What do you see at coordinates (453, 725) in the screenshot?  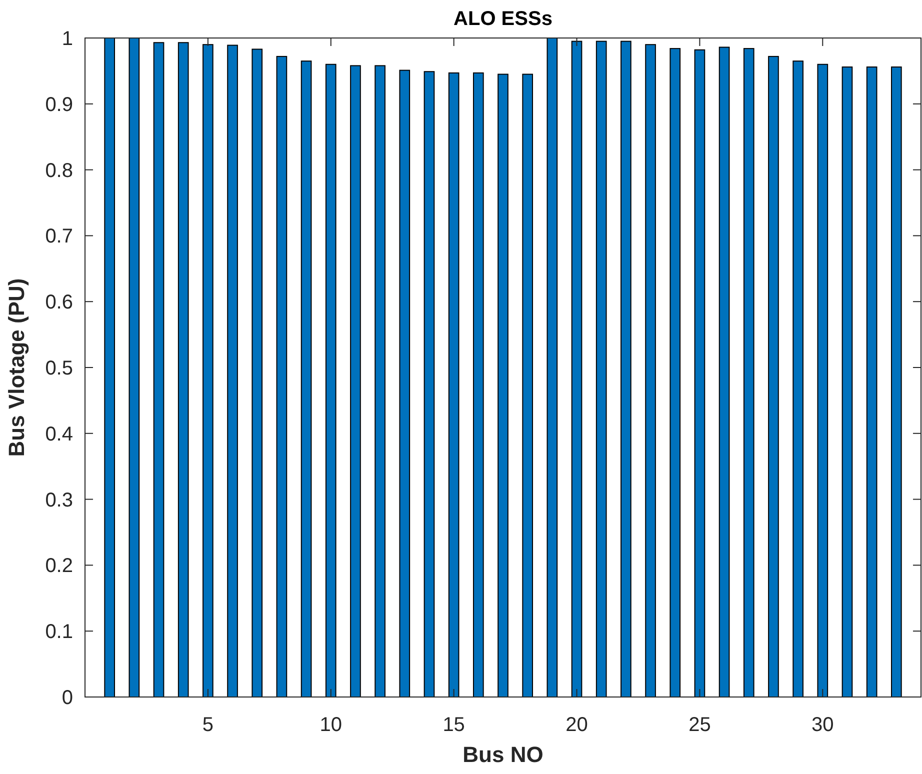 I see `x-tick-label: 15` at bounding box center [453, 725].